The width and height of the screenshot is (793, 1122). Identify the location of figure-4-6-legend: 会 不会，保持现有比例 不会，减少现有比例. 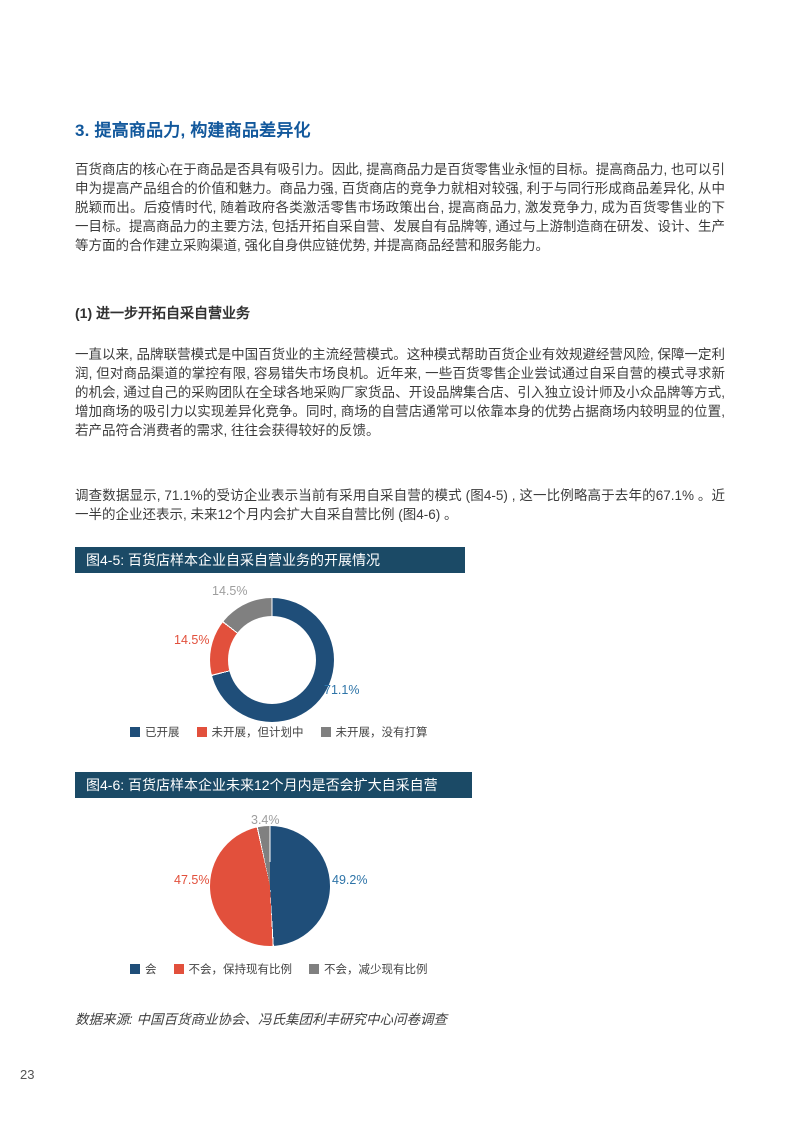
(279, 969).